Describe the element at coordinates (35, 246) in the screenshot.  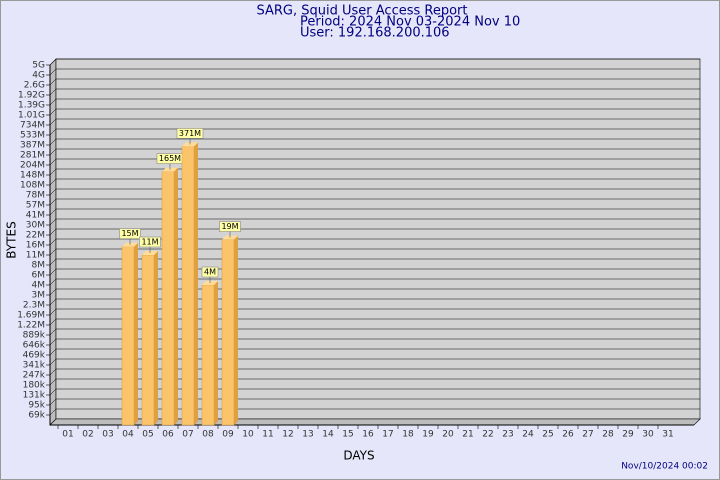
I see `y-tick-label: 16M` at that location.